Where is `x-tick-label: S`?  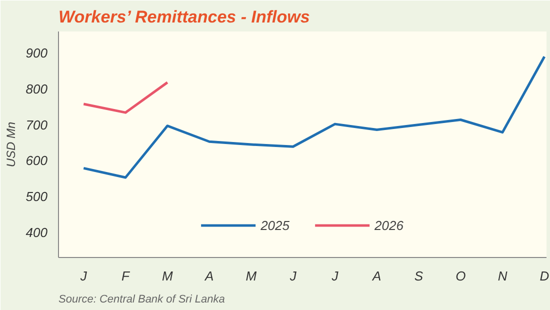 x-tick-label: S is located at coordinates (419, 276).